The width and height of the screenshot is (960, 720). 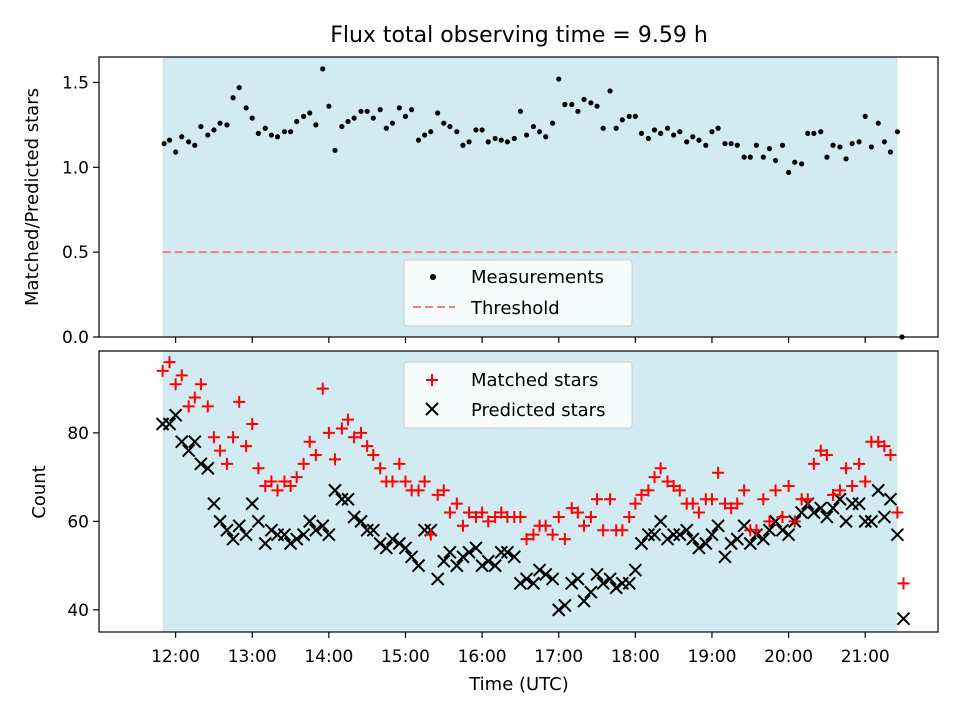 What do you see at coordinates (865, 657) in the screenshot?
I see `x-tick-label: 21:00` at bounding box center [865, 657].